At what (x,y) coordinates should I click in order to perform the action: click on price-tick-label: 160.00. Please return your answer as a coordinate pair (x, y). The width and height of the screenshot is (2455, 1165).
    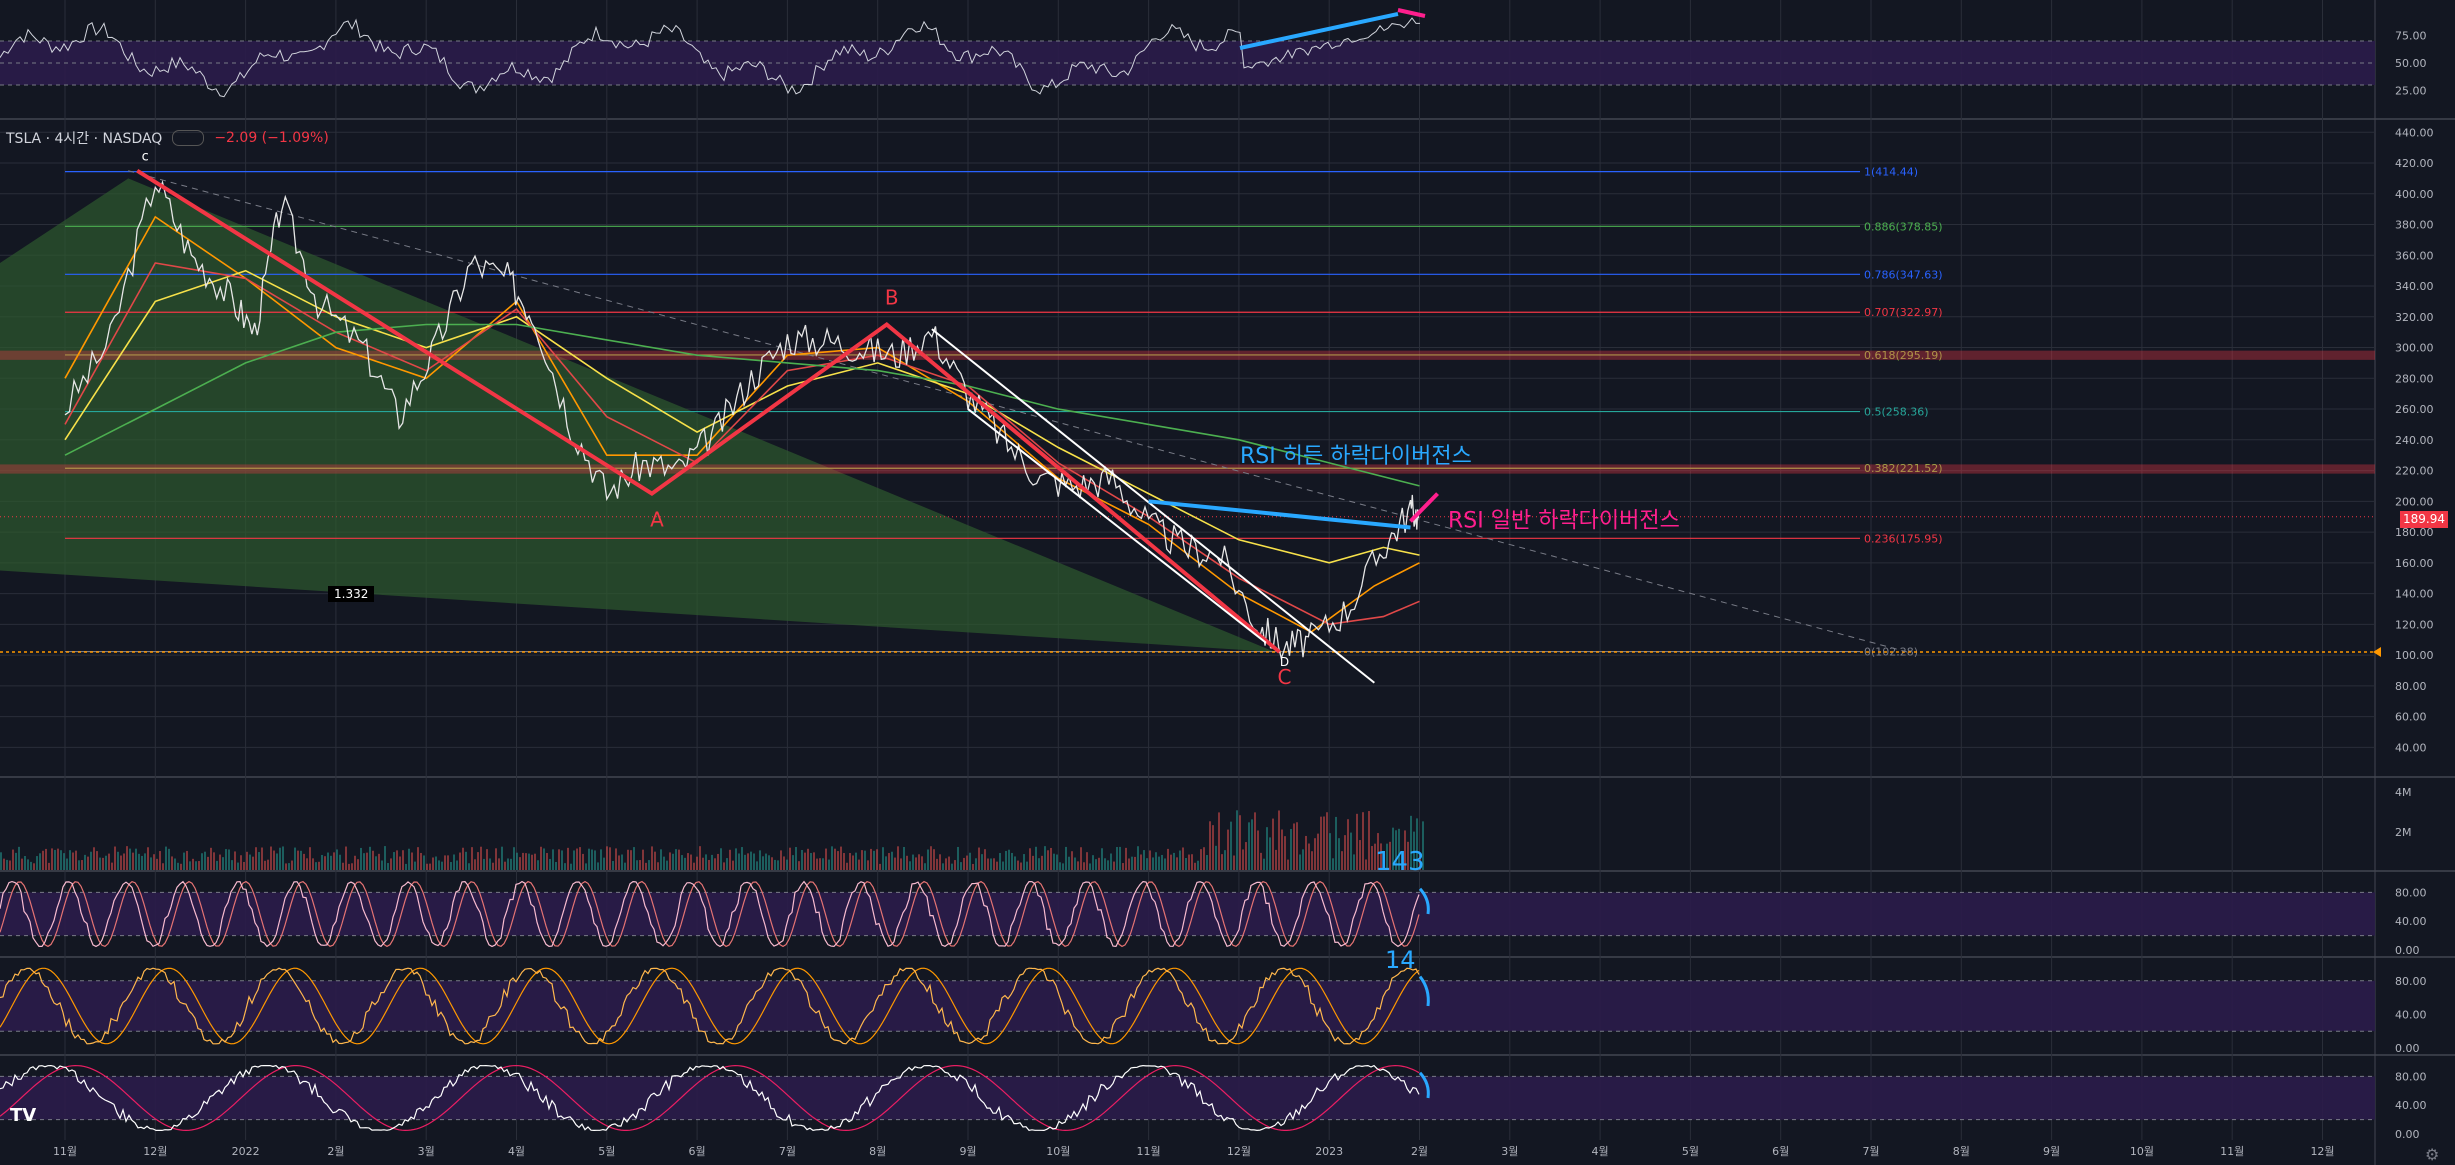
    Looking at the image, I should click on (2414, 563).